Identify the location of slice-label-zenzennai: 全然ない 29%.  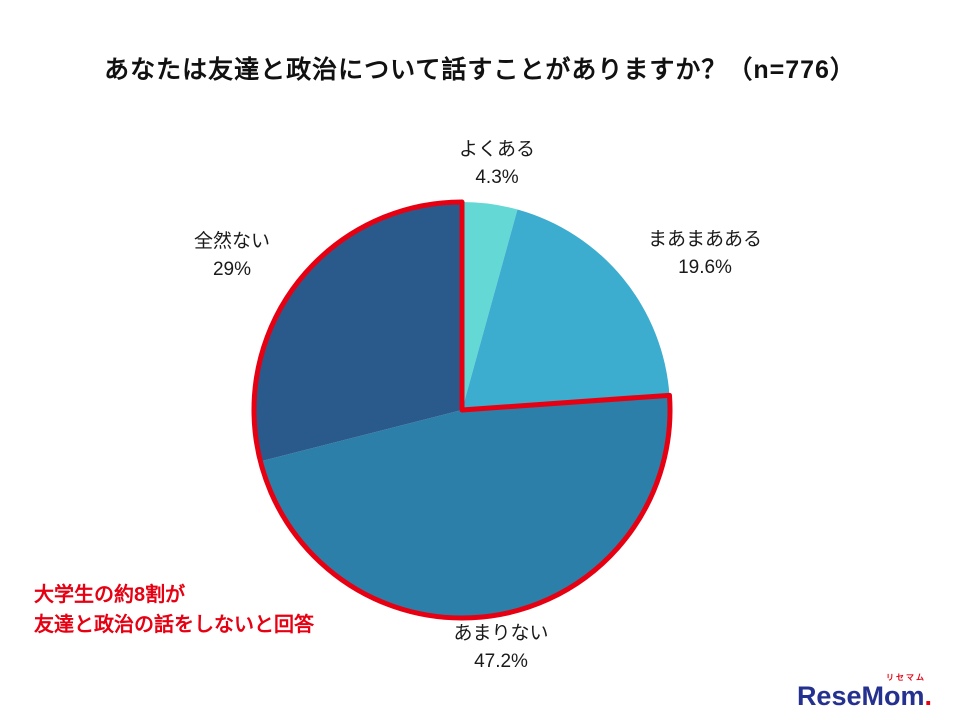
(232, 255).